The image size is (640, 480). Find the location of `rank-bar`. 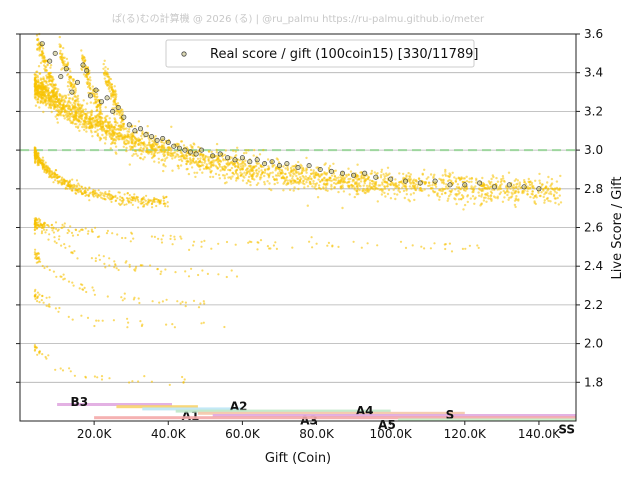

rank-bar is located at coordinates (487, 420).